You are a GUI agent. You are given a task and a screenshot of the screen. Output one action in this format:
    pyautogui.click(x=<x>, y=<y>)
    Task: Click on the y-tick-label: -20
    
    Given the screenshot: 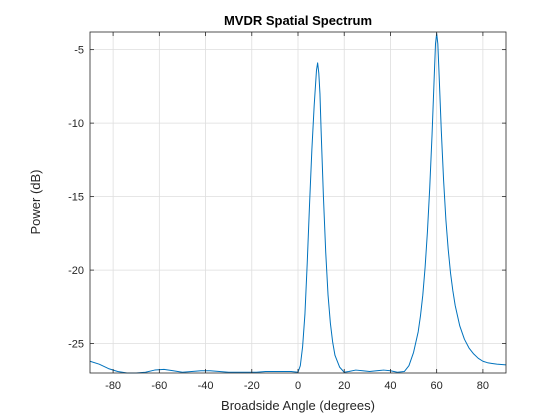 What is the action you would take?
    pyautogui.click(x=76, y=271)
    